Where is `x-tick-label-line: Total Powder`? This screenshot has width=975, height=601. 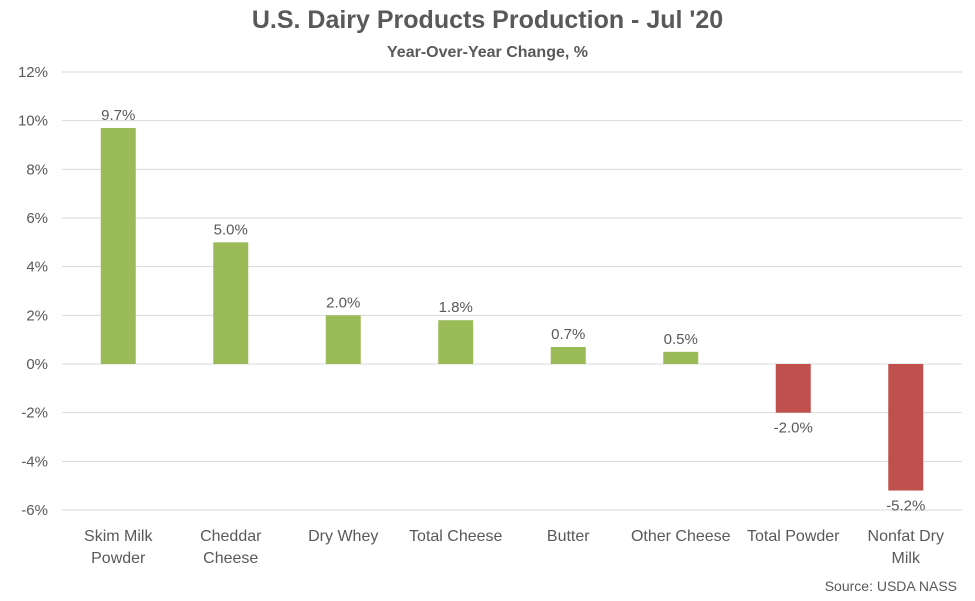
x-tick-label-line: Total Powder is located at coordinates (793, 536).